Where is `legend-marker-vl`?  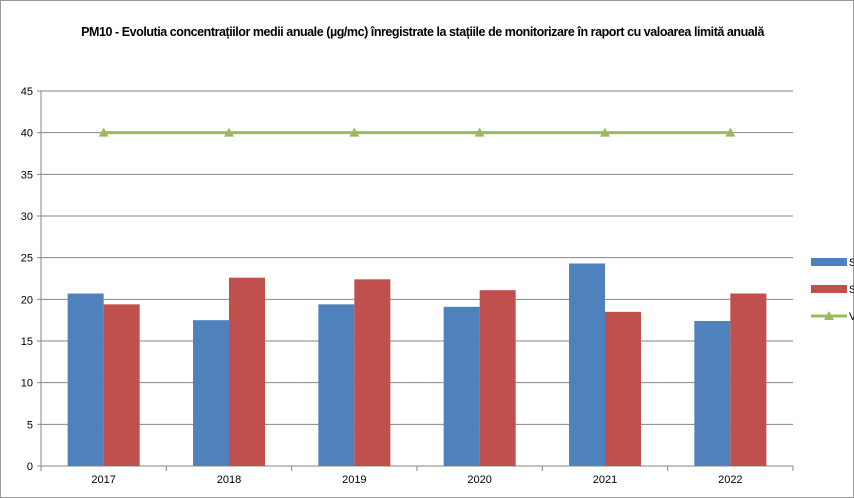 legend-marker-vl is located at coordinates (829, 315).